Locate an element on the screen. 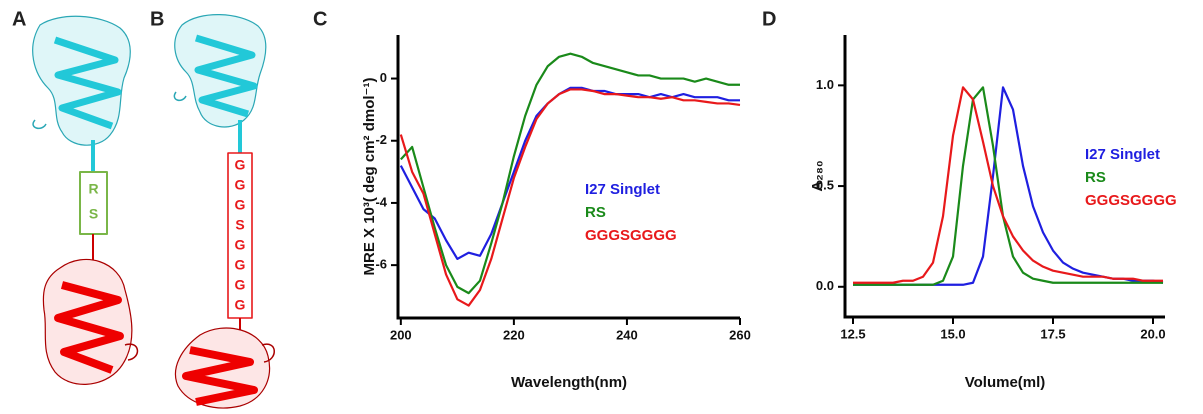 This screenshot has height=414, width=1203. x-tick-label: 20.0 is located at coordinates (1152, 333).